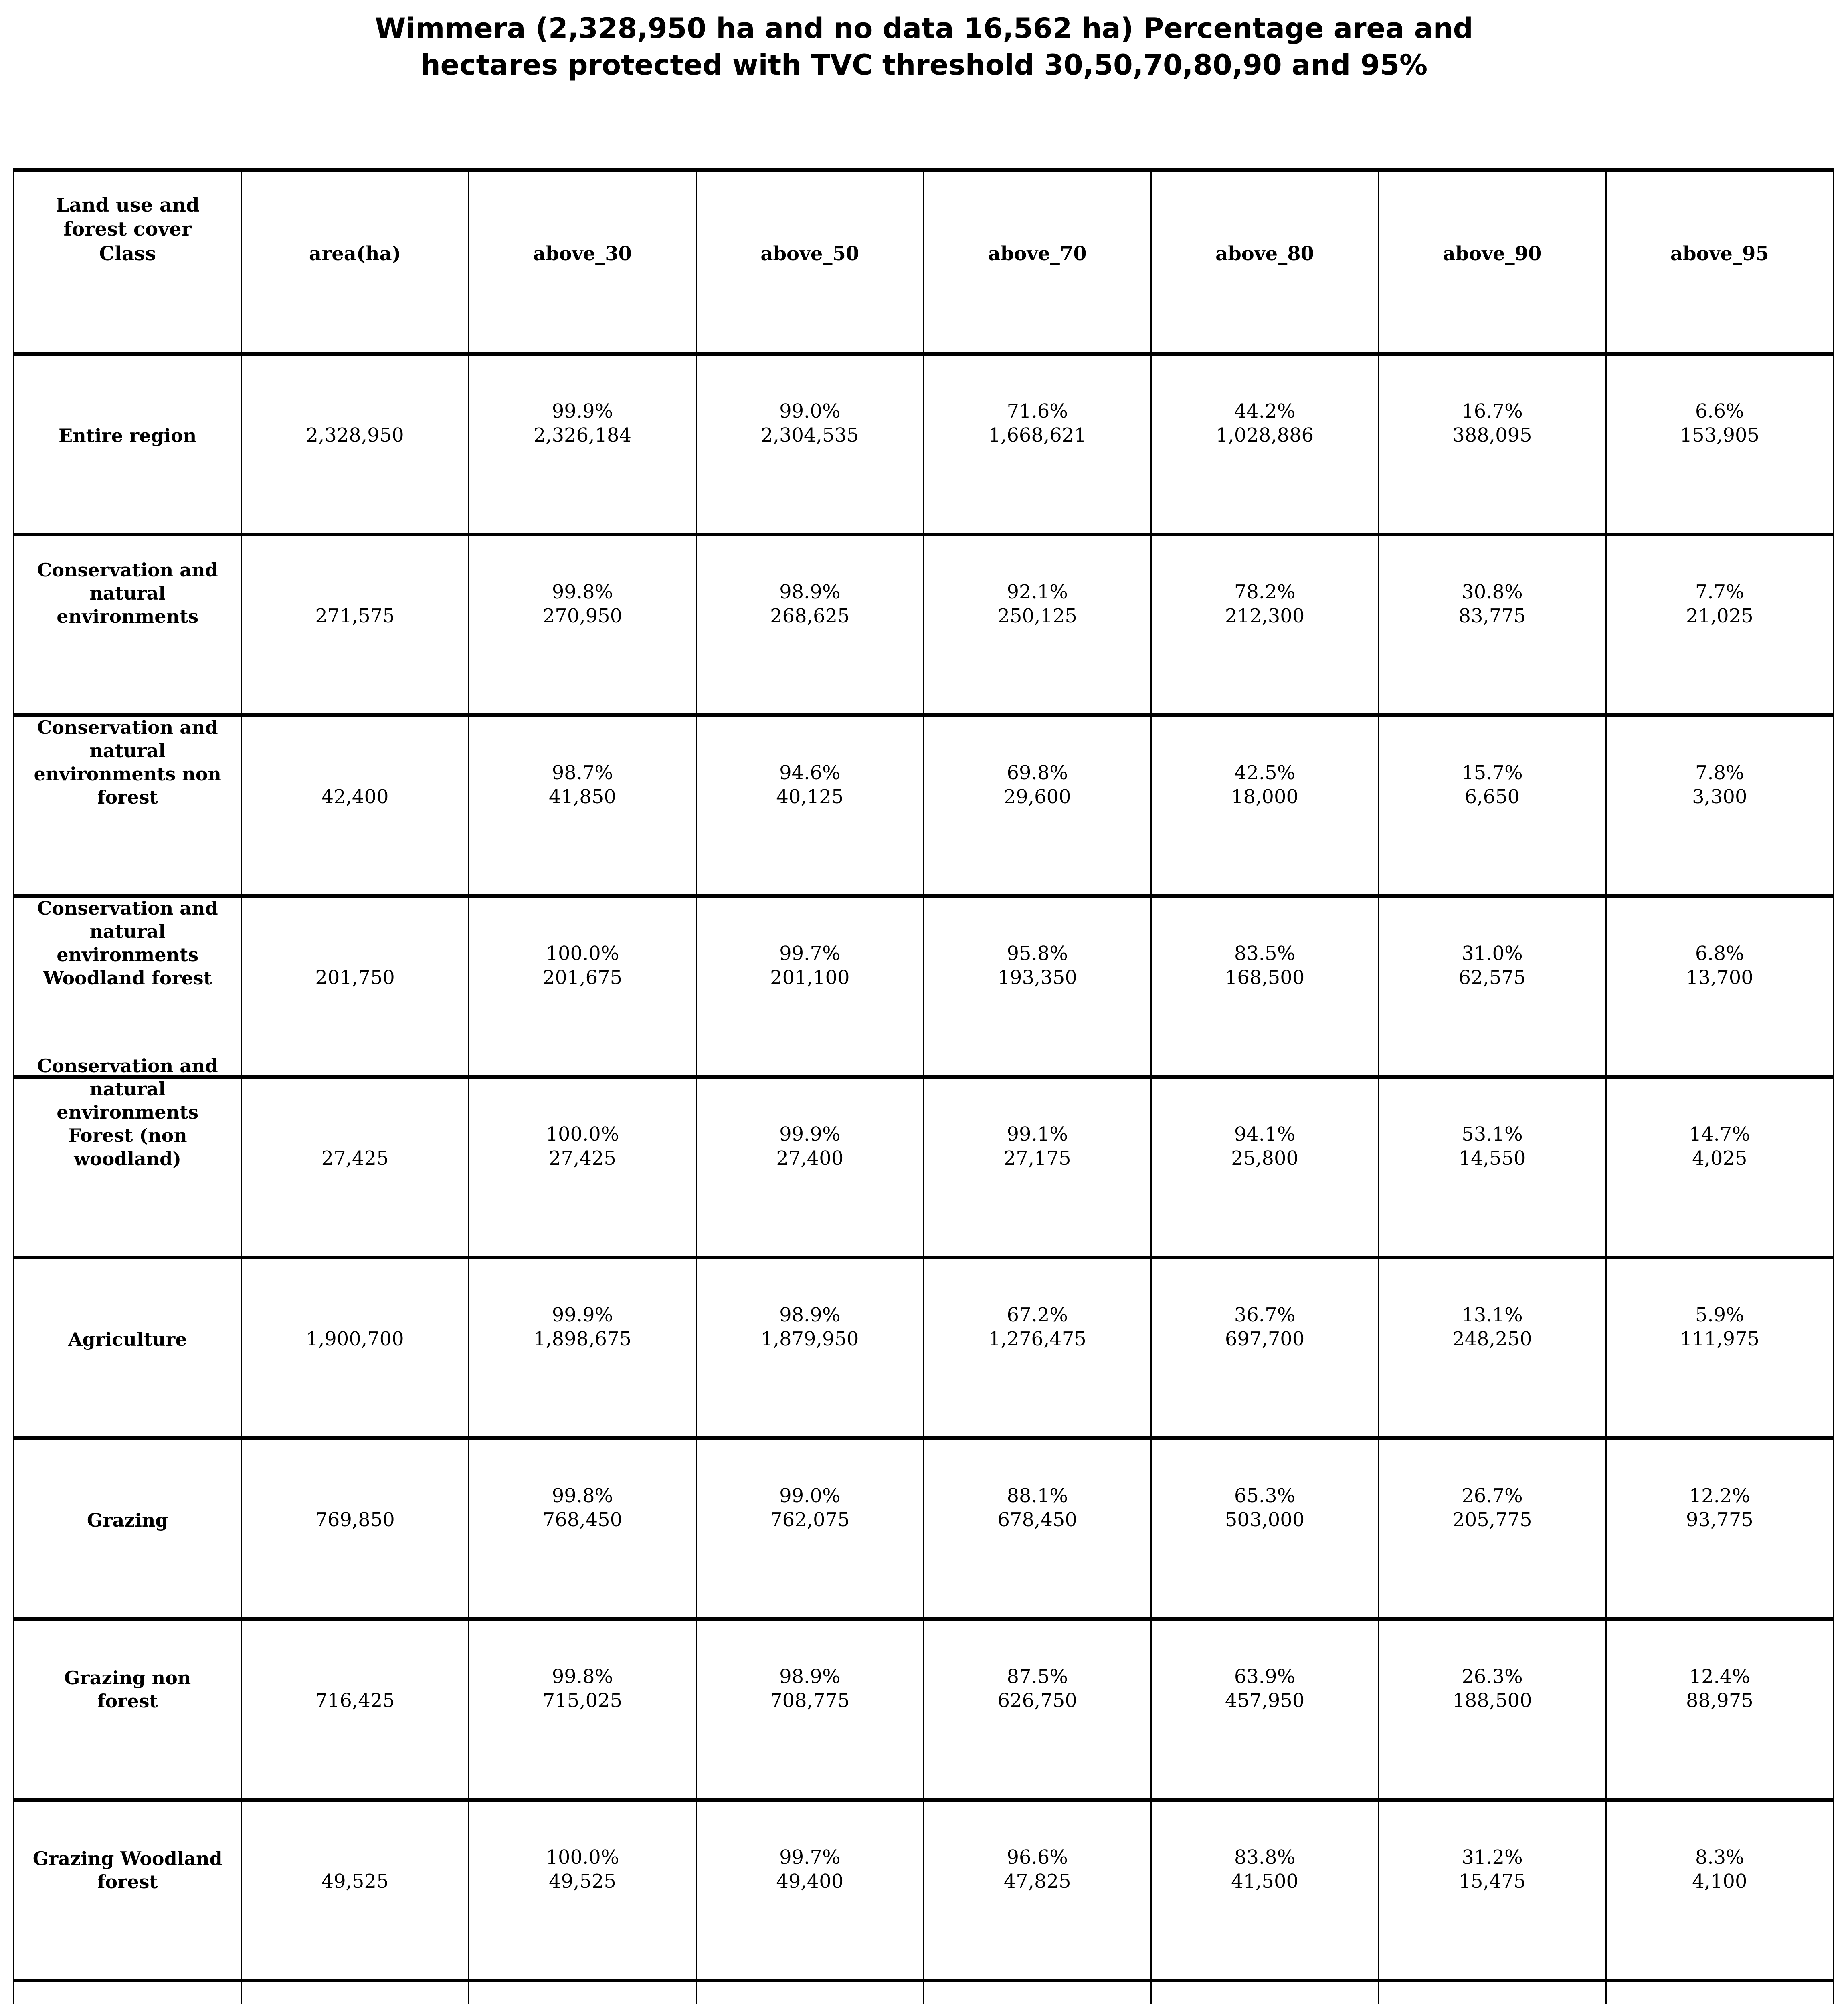 This screenshot has height=2004, width=1848. Describe the element at coordinates (1719, 1315) in the screenshot. I see `percent-value: 5.9%` at that location.